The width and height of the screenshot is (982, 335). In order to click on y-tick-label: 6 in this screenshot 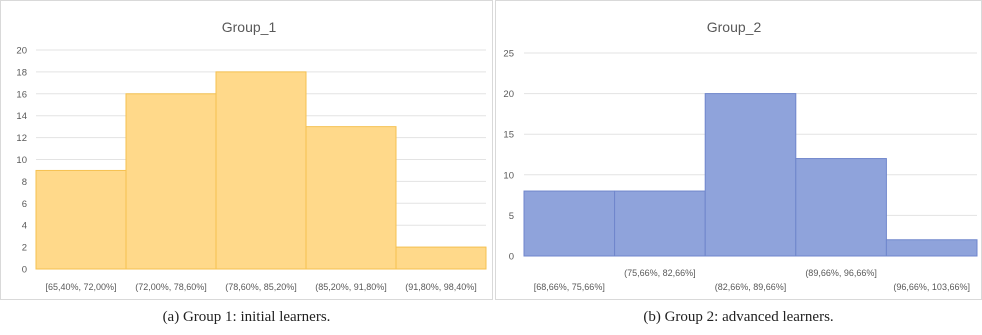, I will do `click(24, 204)`.